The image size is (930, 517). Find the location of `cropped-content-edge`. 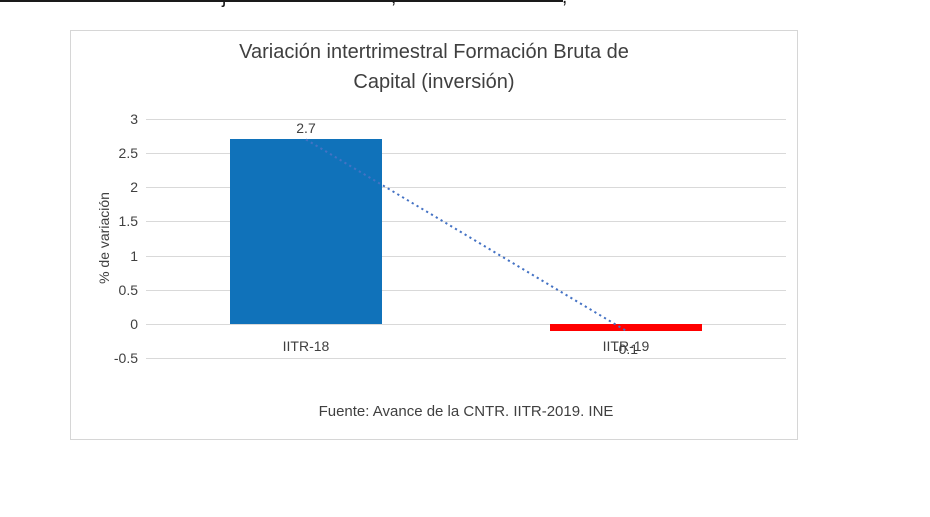

cropped-content-edge is located at coordinates (281, 1).